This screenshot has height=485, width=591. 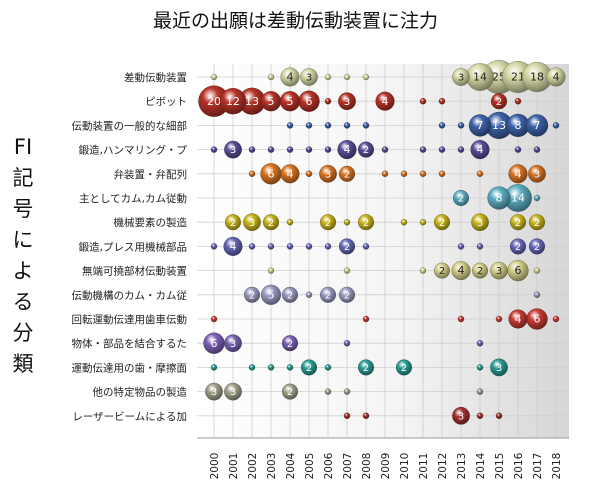 What do you see at coordinates (130, 367) in the screenshot?
I see `category-label: 運動伝達用の歯・摩擦面` at bounding box center [130, 367].